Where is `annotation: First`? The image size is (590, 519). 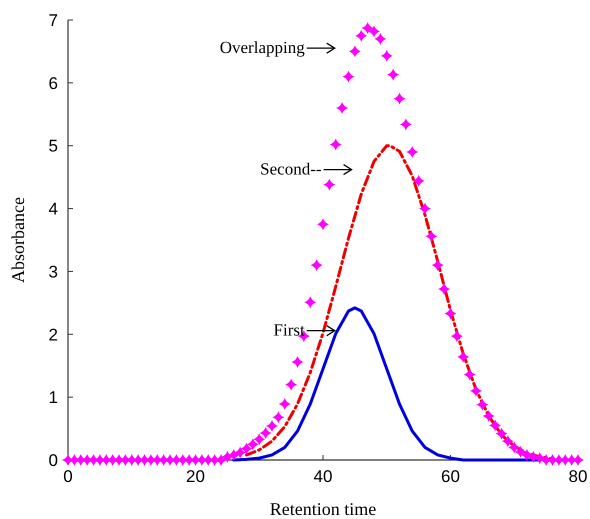
annotation: First is located at coordinates (289, 330).